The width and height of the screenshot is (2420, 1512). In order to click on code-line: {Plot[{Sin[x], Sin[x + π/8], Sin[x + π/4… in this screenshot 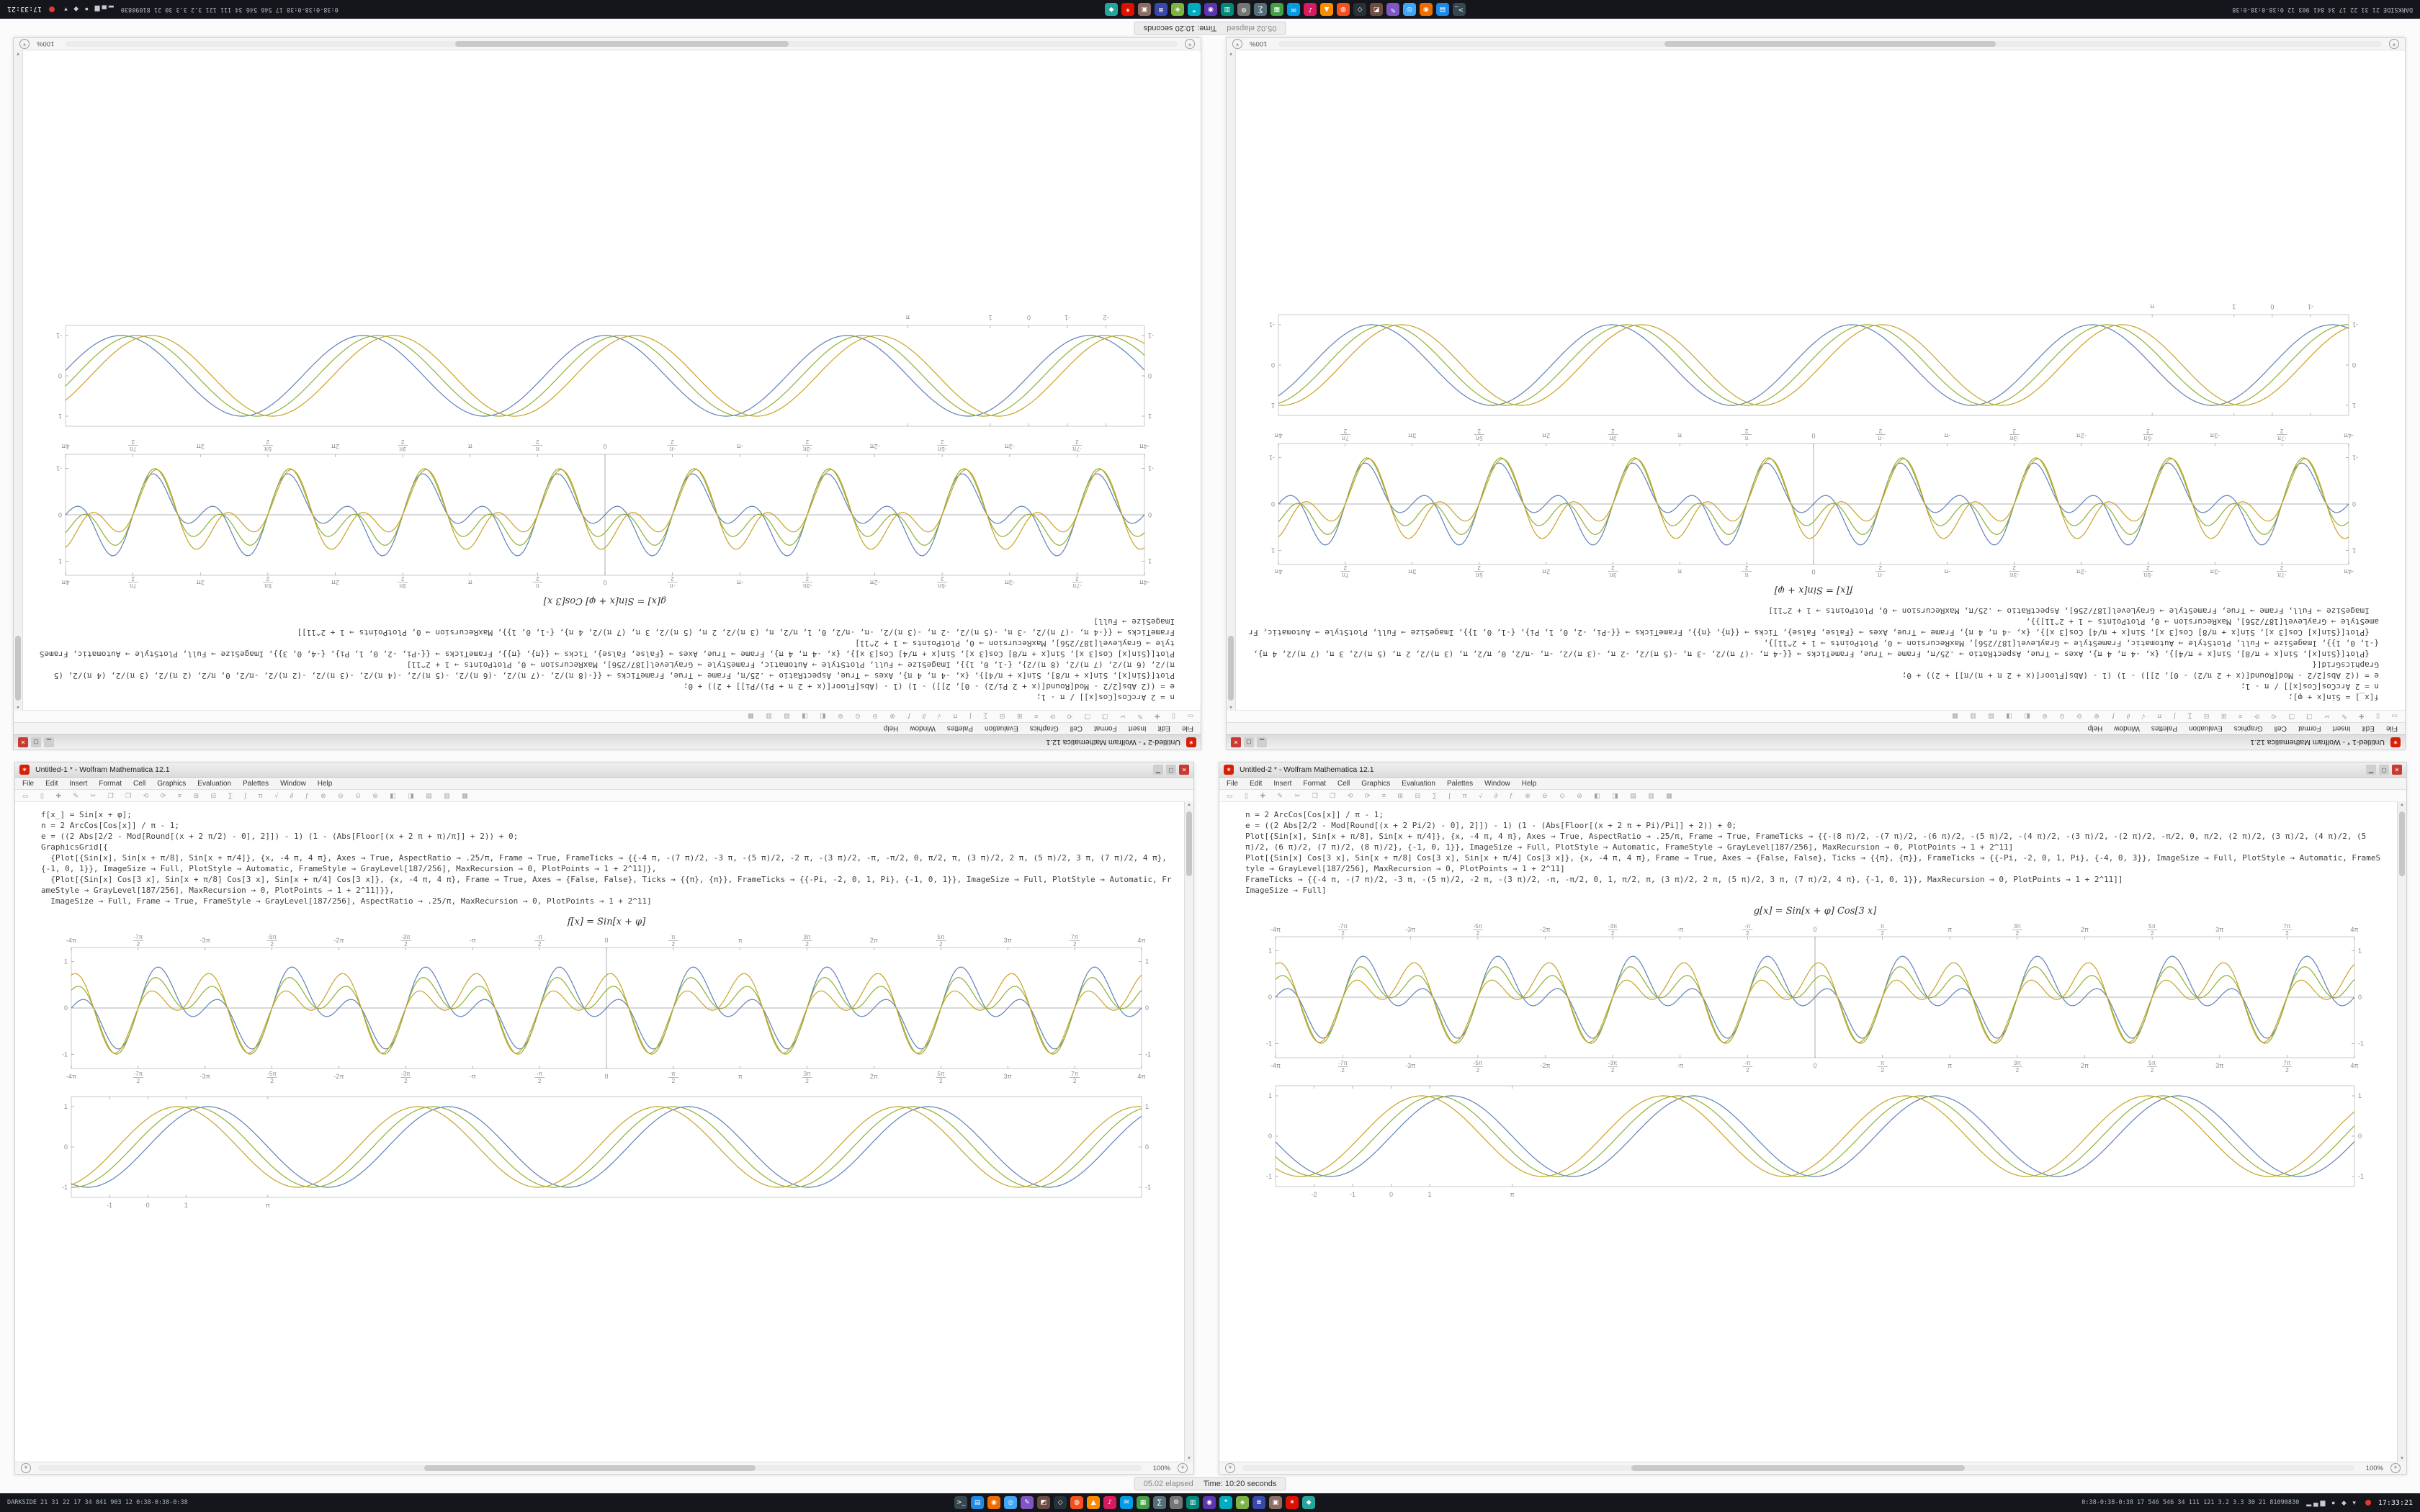, I will do `click(606, 863)`.